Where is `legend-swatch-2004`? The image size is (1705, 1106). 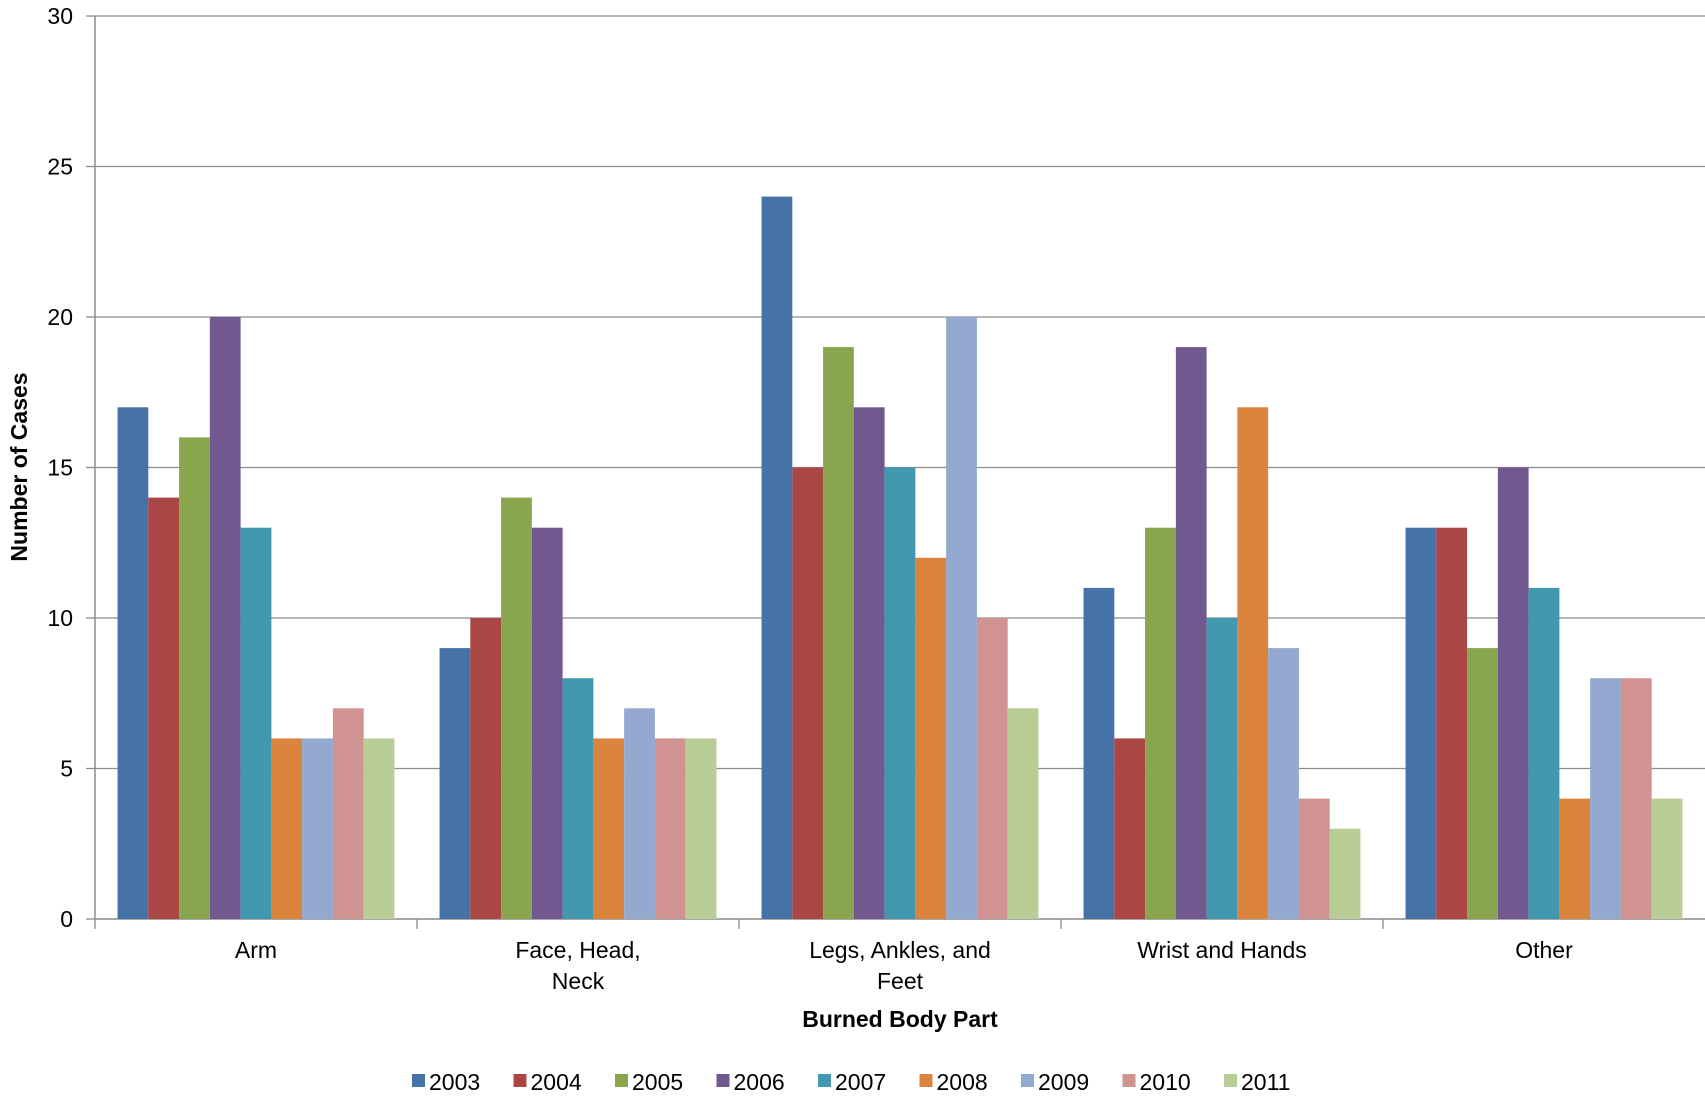 legend-swatch-2004 is located at coordinates (520, 1080).